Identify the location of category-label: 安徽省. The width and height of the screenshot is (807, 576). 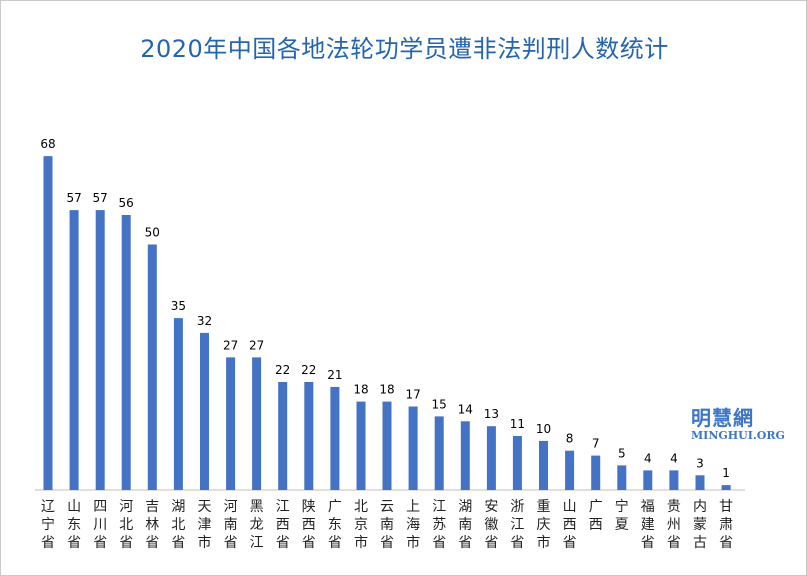
(491, 525).